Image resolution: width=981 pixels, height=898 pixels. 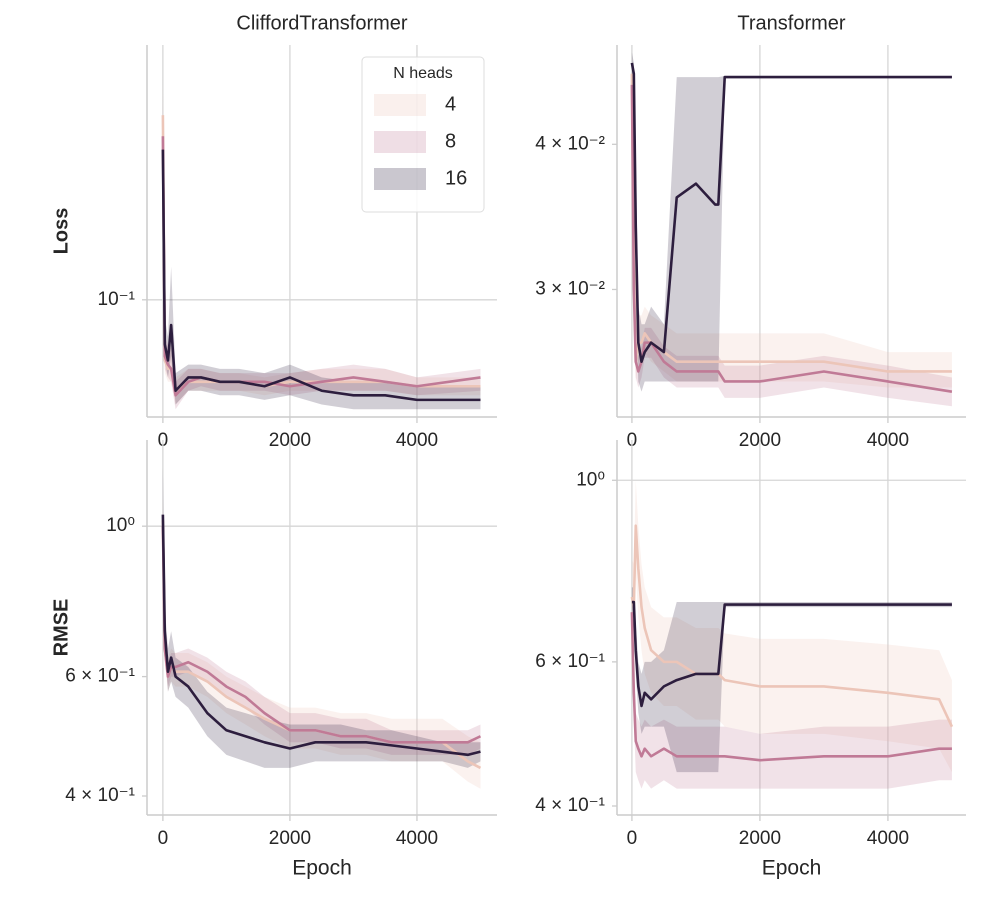 What do you see at coordinates (450, 141) in the screenshot?
I see `legend-label: 8` at bounding box center [450, 141].